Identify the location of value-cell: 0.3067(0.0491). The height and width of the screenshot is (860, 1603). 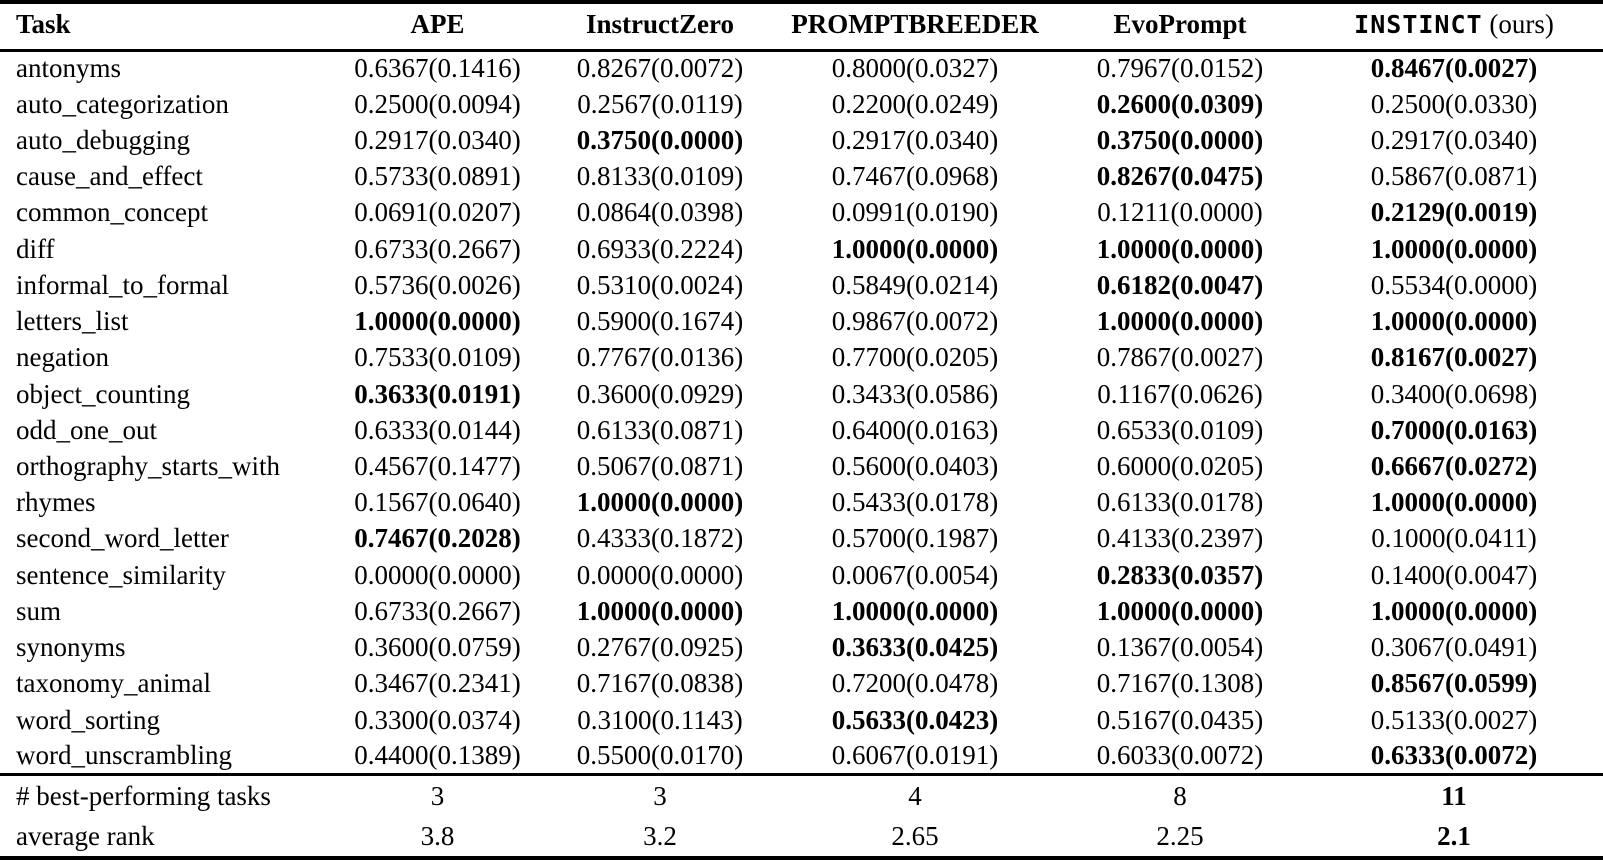
(1454, 647).